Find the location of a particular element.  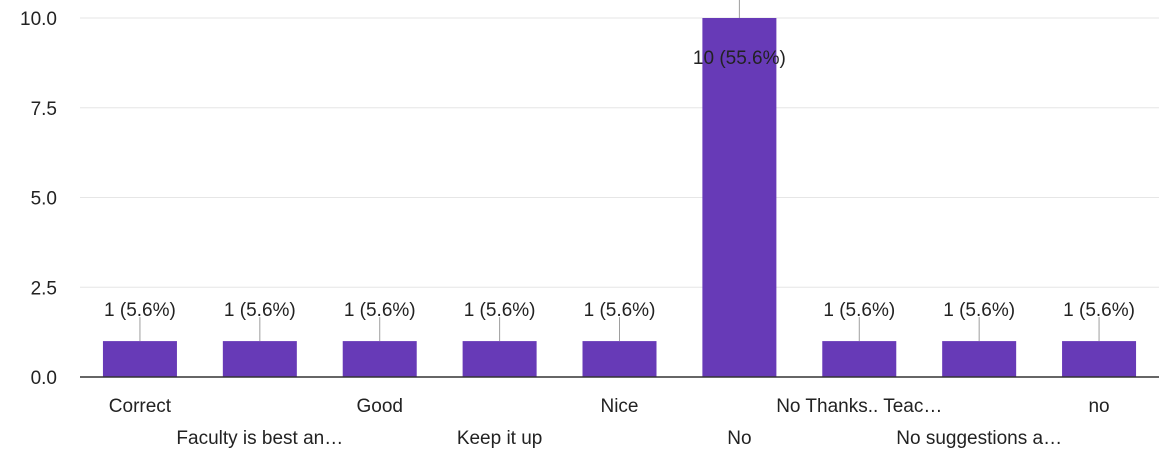

category-label-8: no is located at coordinates (1098, 406).